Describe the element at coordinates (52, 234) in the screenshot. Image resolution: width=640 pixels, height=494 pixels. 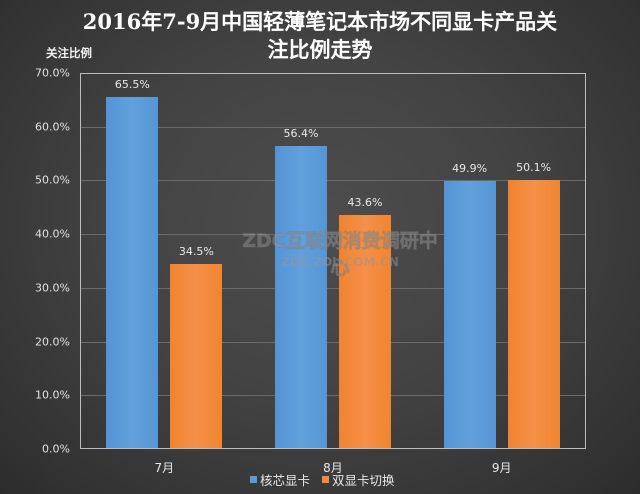
I see `y-tick-label: 40.0%` at that location.